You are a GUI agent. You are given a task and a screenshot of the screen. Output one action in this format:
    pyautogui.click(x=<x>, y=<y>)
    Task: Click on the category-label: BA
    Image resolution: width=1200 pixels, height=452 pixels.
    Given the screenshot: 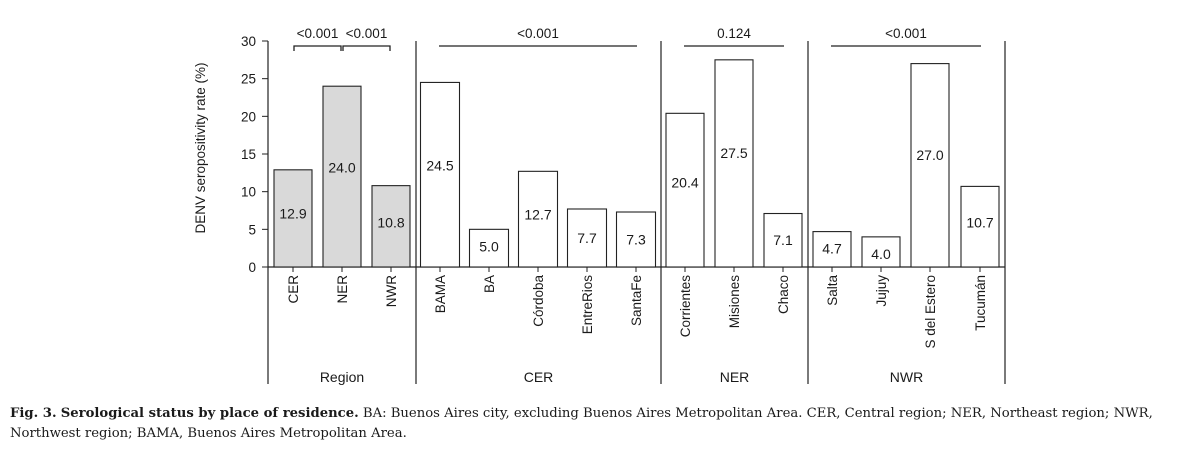 What is the action you would take?
    pyautogui.click(x=489, y=284)
    